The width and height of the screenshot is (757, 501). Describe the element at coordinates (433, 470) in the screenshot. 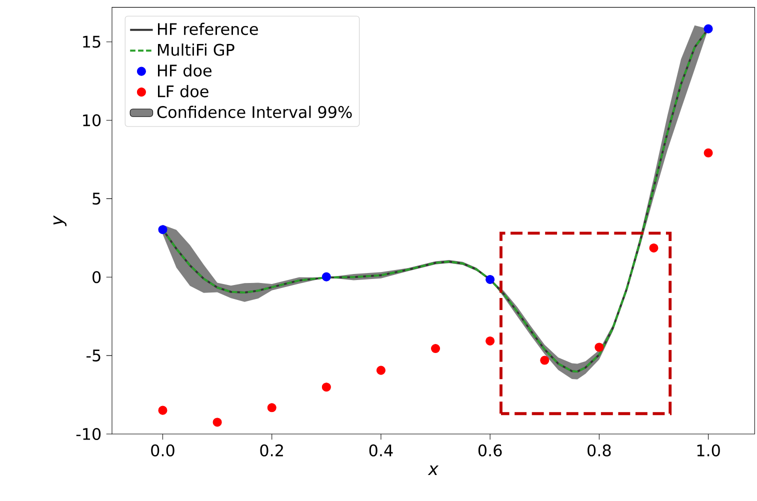

I see `x-axis-title: x` at that location.